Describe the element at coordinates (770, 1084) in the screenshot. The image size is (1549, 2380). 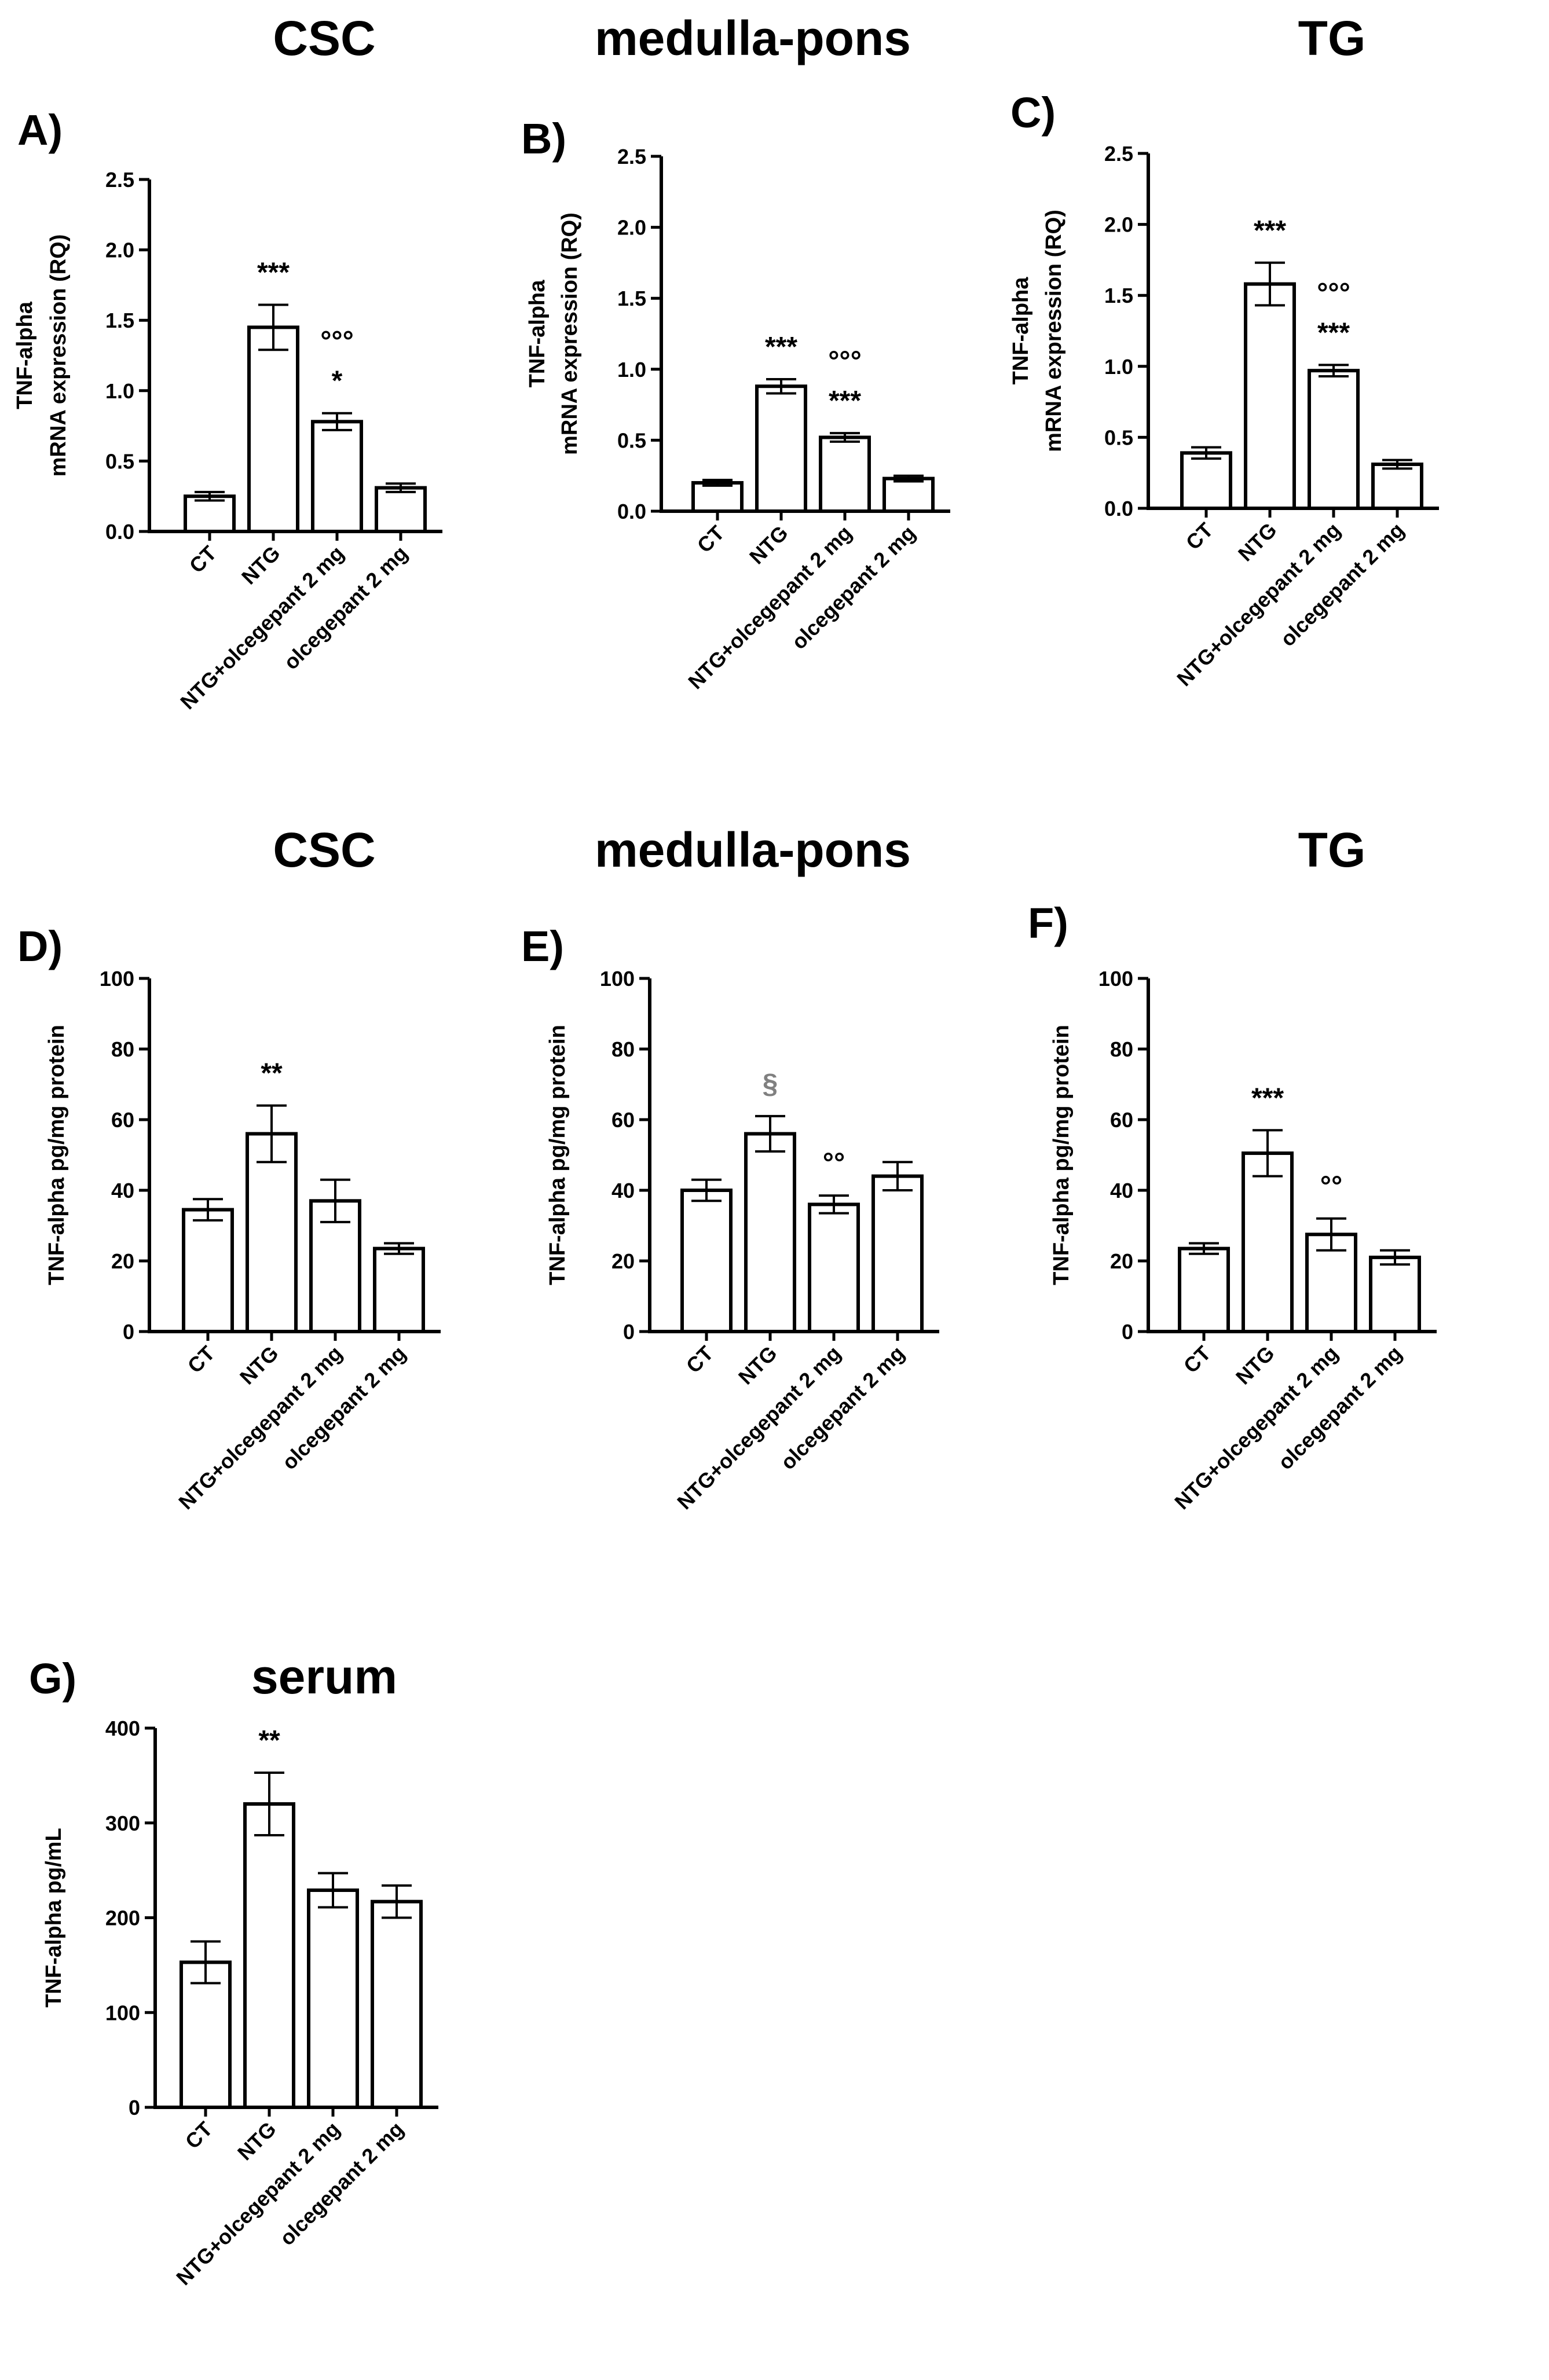
I see `significance-label: §` at that location.